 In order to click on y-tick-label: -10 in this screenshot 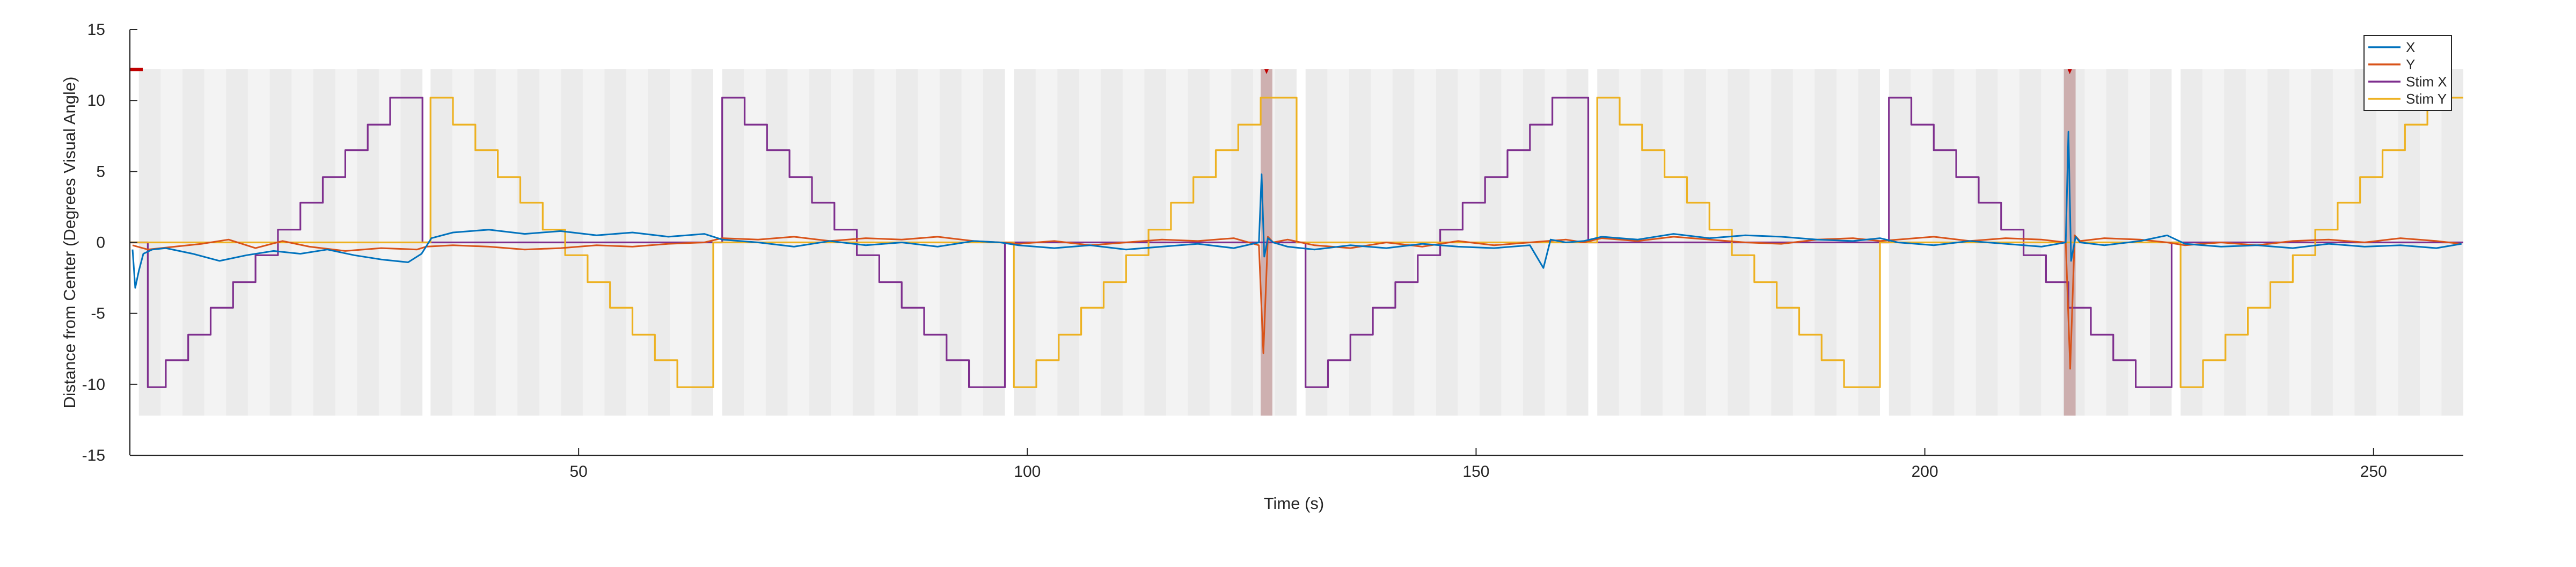, I will do `click(93, 385)`.